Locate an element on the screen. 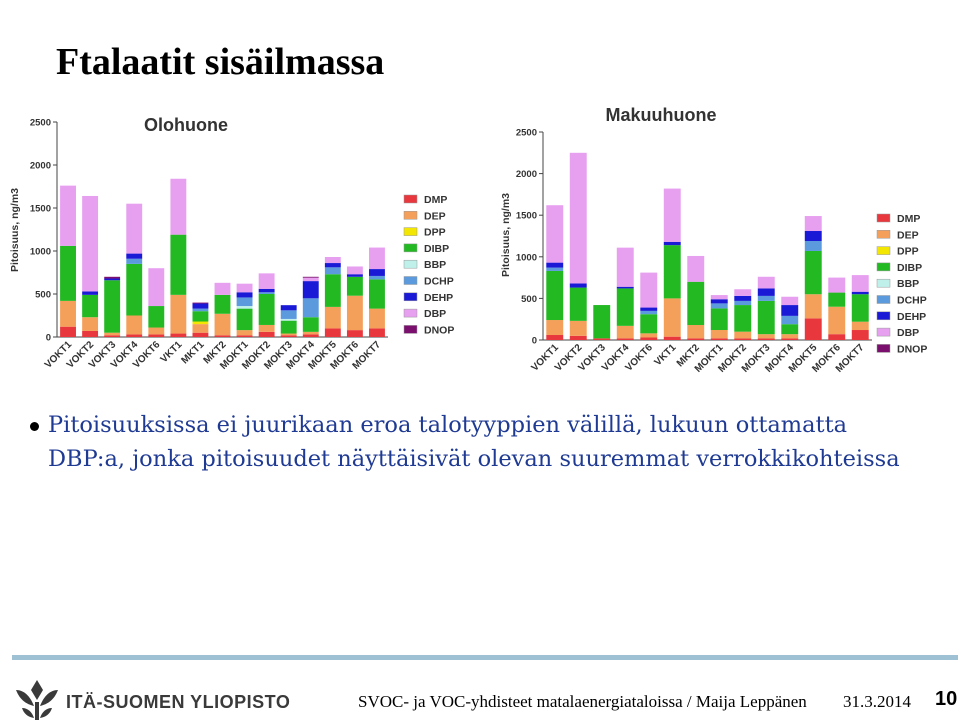  legend-label: DPP is located at coordinates (908, 252).